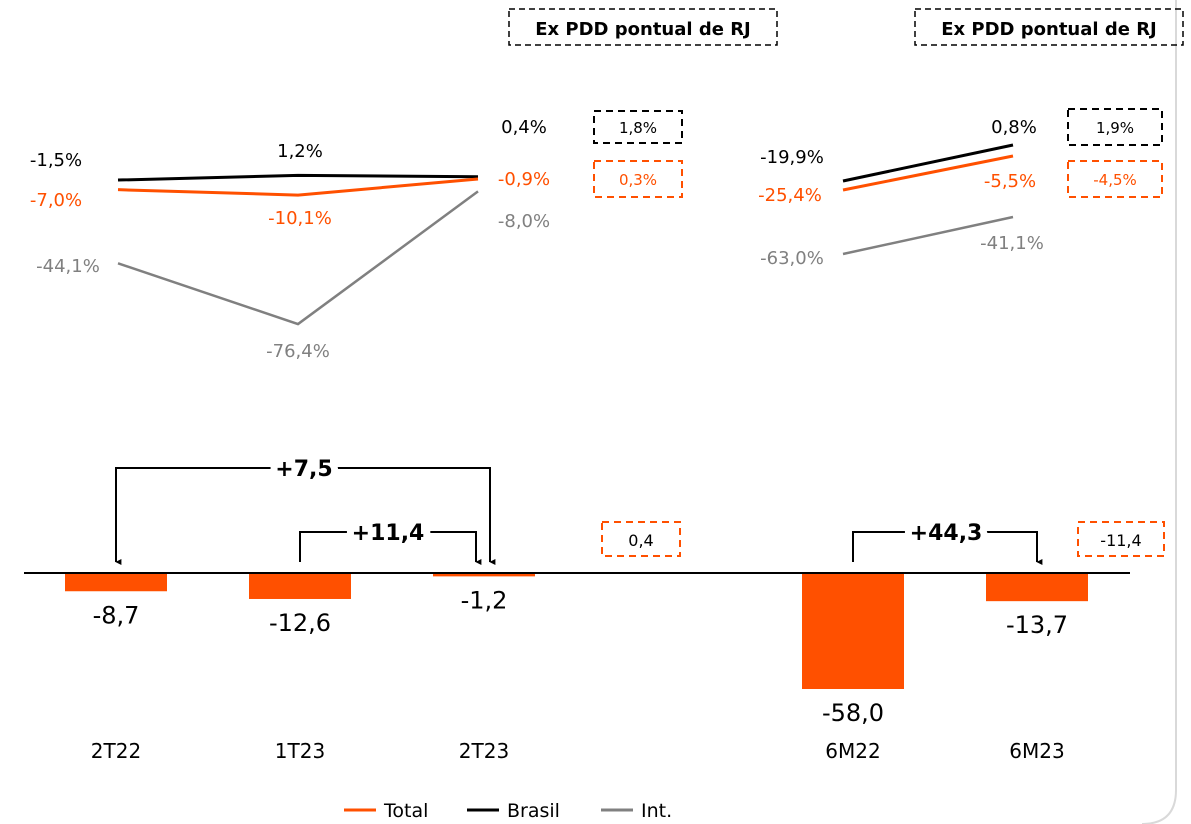 This screenshot has height=824, width=1191. Describe the element at coordinates (524, 127) in the screenshot. I see `data-label-brasil: 0,4%` at that location.